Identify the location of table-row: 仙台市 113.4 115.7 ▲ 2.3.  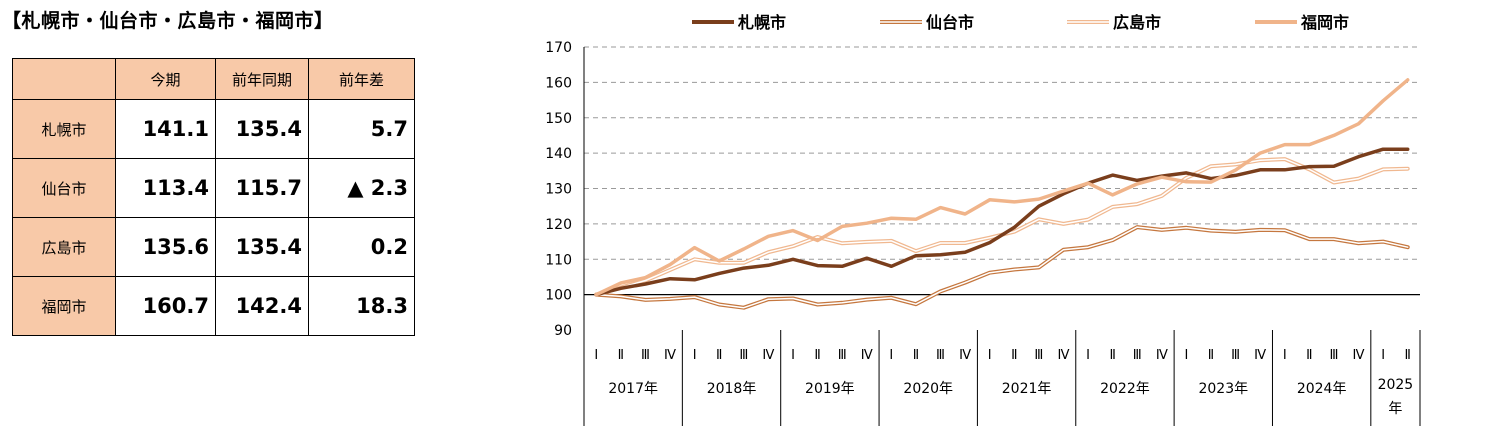
(213, 188).